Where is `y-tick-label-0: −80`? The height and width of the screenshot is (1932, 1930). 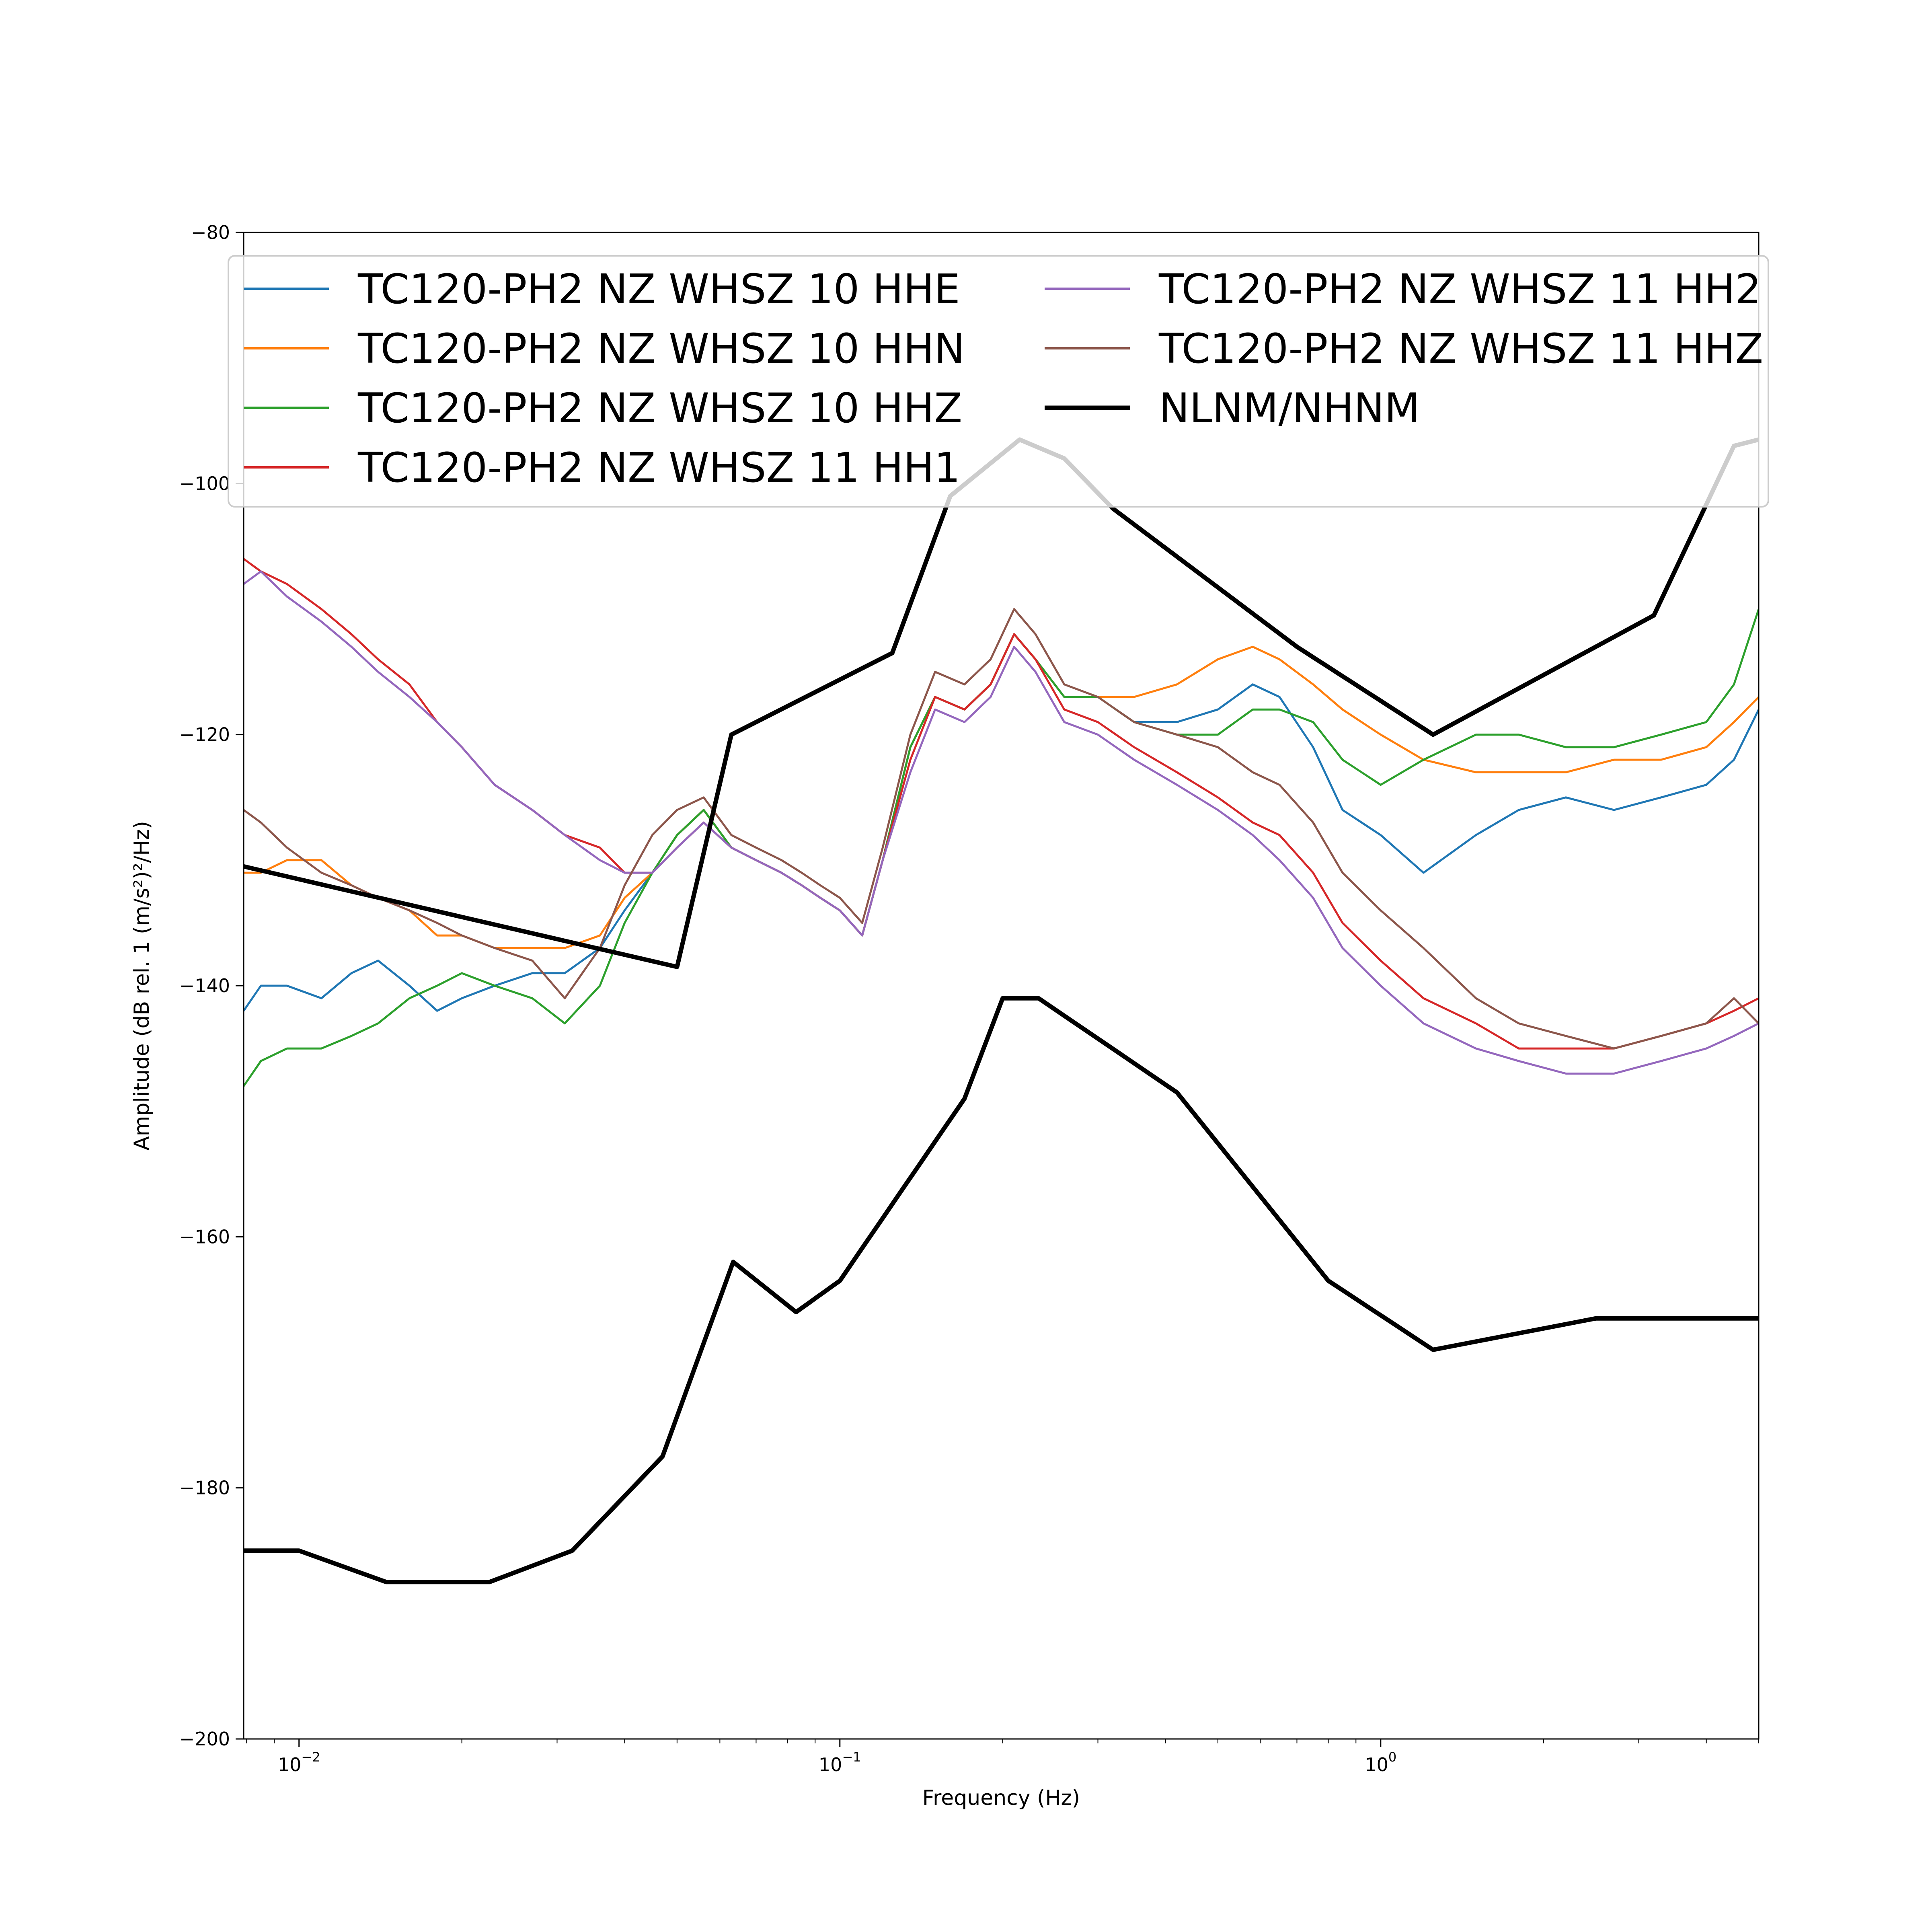 y-tick-label-0: −80 is located at coordinates (210, 232).